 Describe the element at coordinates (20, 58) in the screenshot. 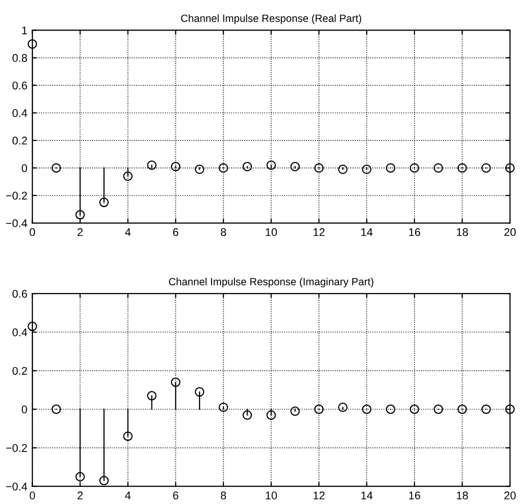

I see `y-tick-label: 0.8` at that location.